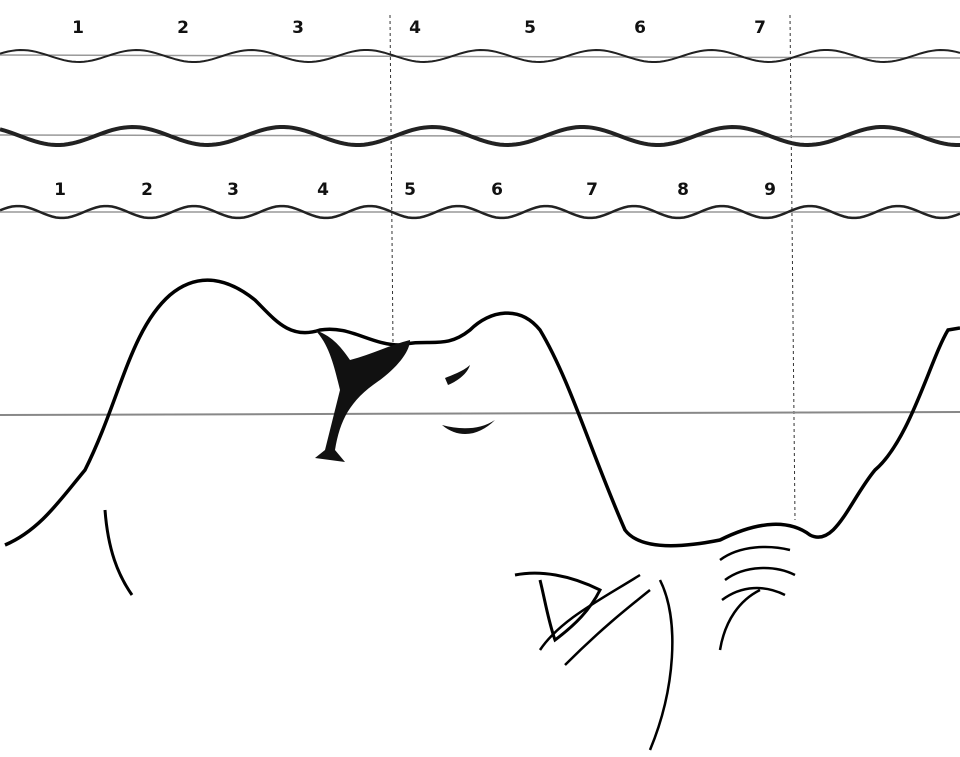  What do you see at coordinates (118, 552) in the screenshot?
I see `cheek-line` at bounding box center [118, 552].